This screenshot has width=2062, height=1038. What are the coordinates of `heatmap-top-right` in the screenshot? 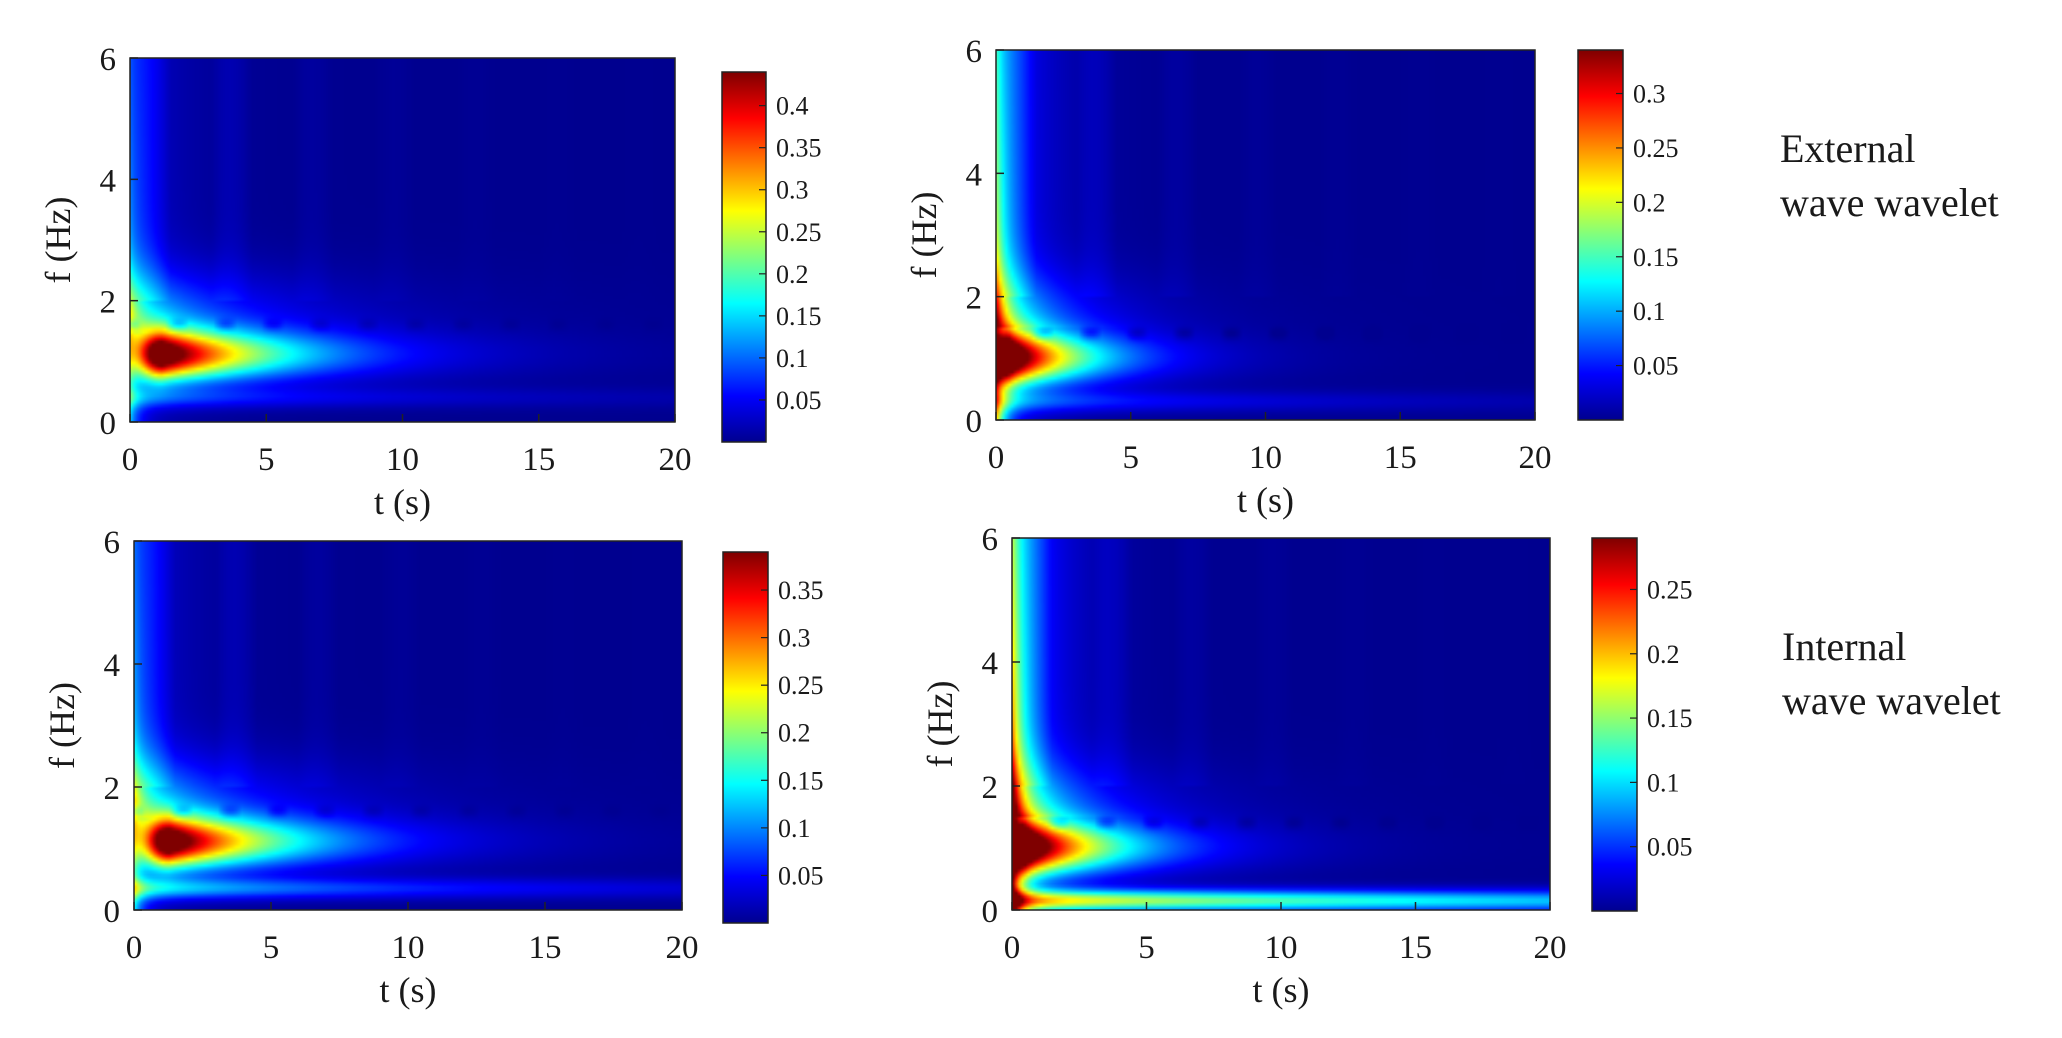 It's located at (1265, 235).